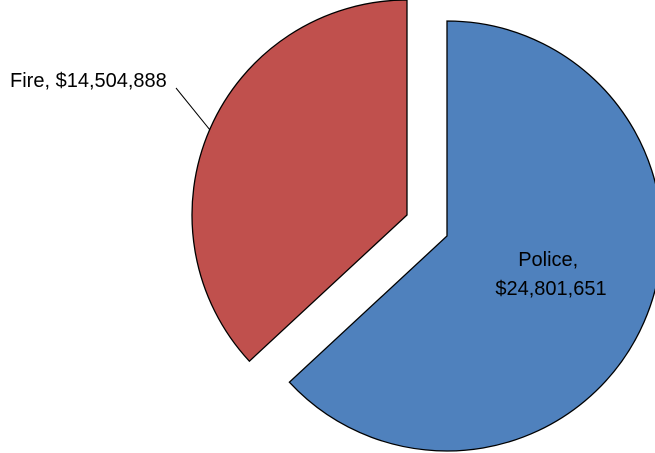  What do you see at coordinates (193, 109) in the screenshot?
I see `leader-line-fire` at bounding box center [193, 109].